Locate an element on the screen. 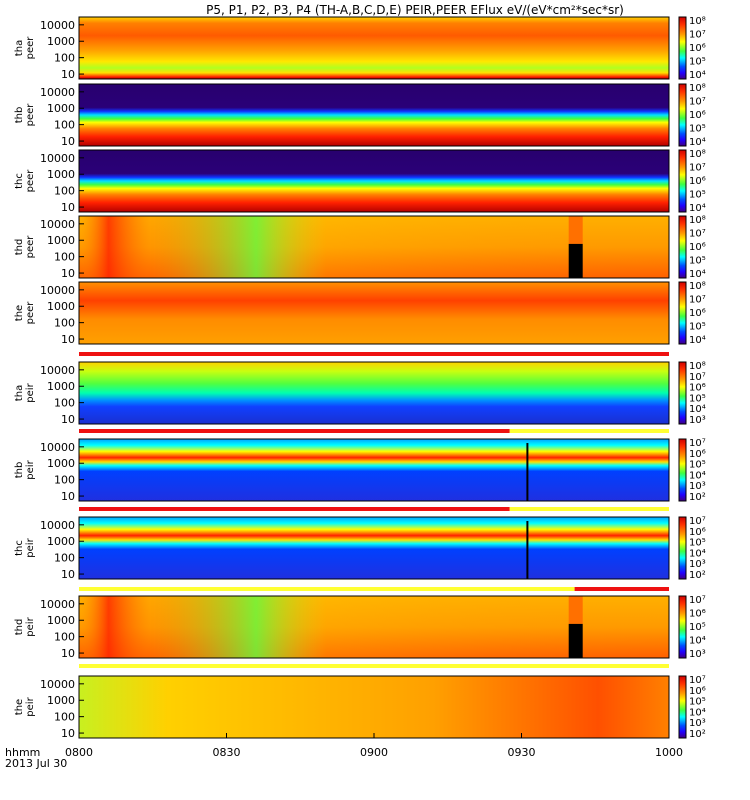 The image size is (750, 800). panel-probe-label: the is located at coordinates (19, 313).